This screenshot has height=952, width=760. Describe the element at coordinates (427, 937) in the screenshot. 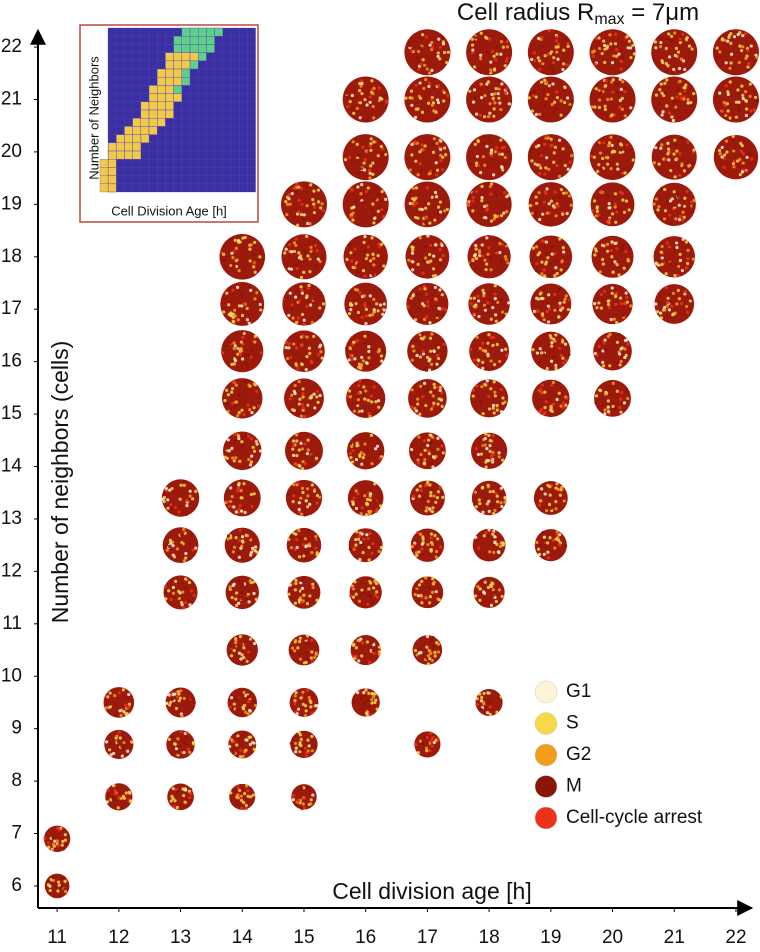

I see `x-tick-label: 17` at that location.